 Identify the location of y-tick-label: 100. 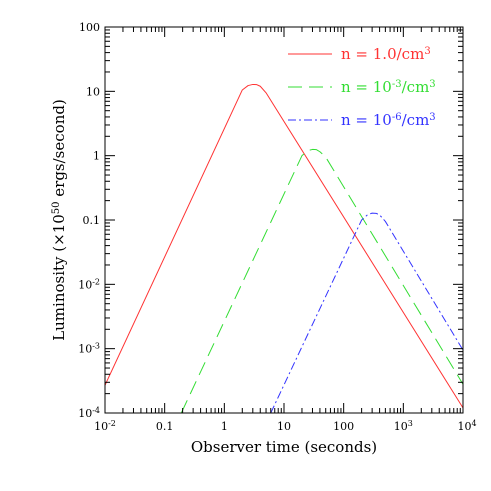
(89, 27).